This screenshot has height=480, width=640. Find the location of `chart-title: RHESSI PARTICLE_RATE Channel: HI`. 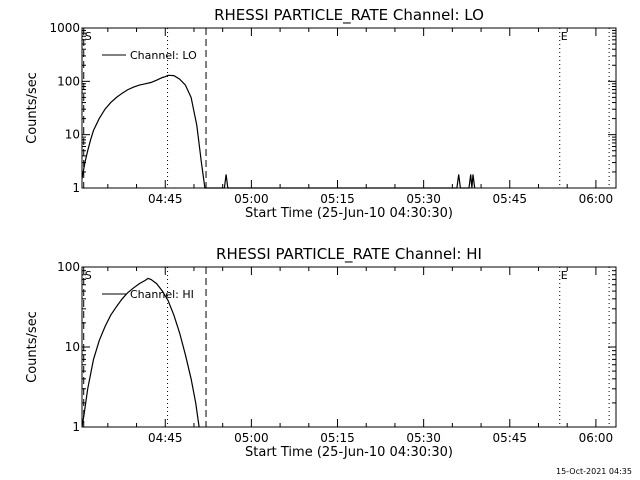

chart-title: RHESSI PARTICLE_RATE Channel: HI is located at coordinates (349, 254).